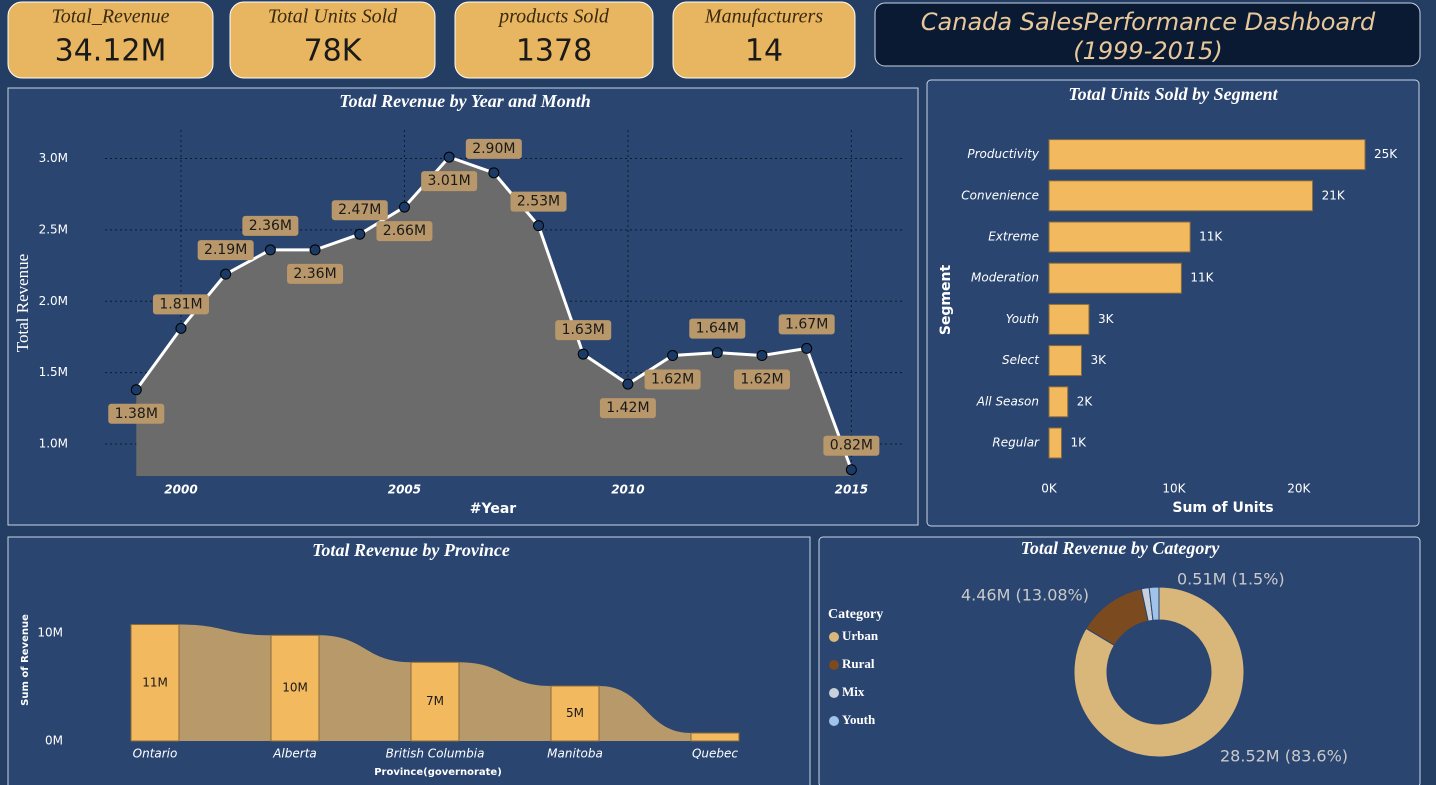 Image resolution: width=1436 pixels, height=785 pixels. What do you see at coordinates (1121, 548) in the screenshot?
I see `chart-title: Total Revenue by Category` at bounding box center [1121, 548].